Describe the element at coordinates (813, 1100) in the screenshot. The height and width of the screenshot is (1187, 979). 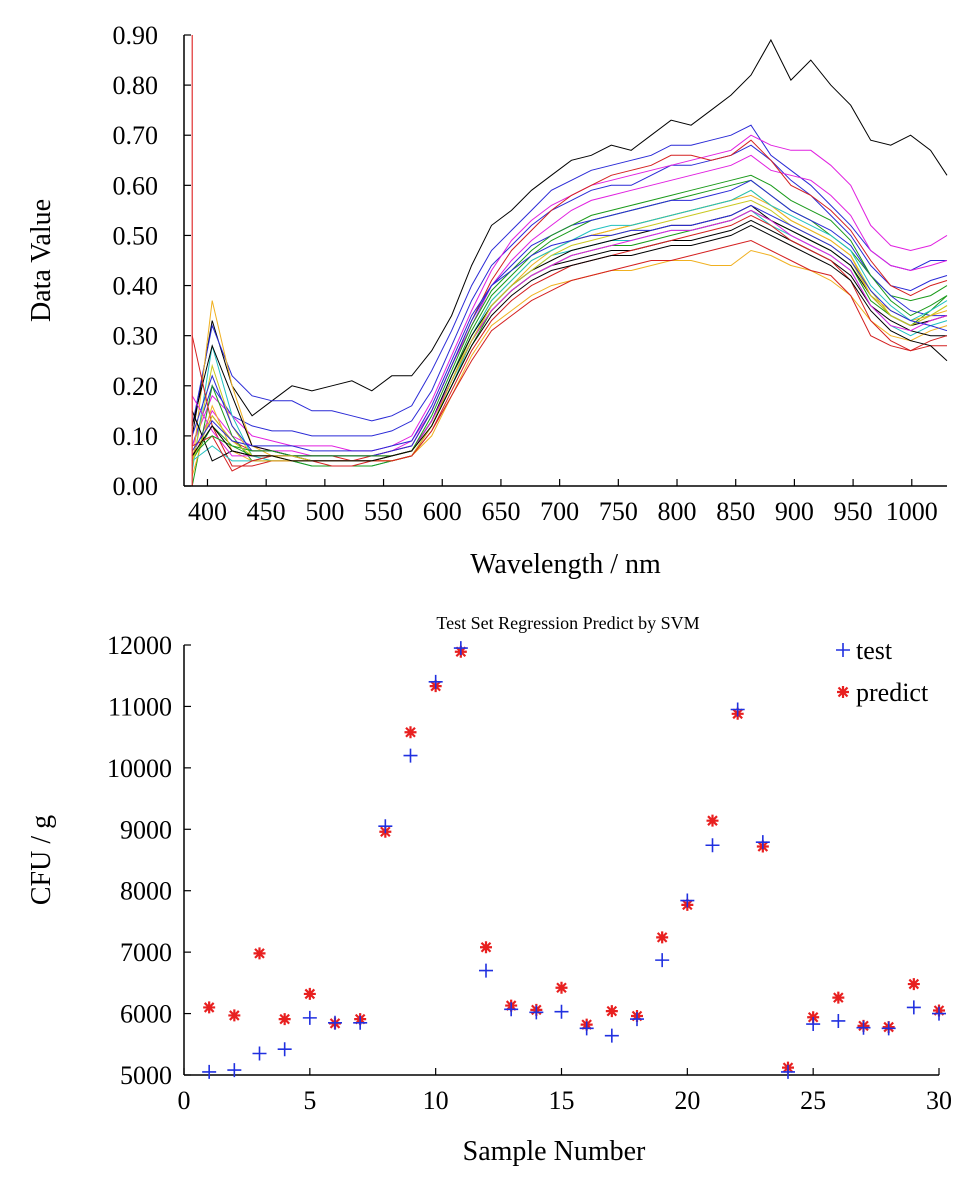
I see `x-tick-label: 25` at that location.